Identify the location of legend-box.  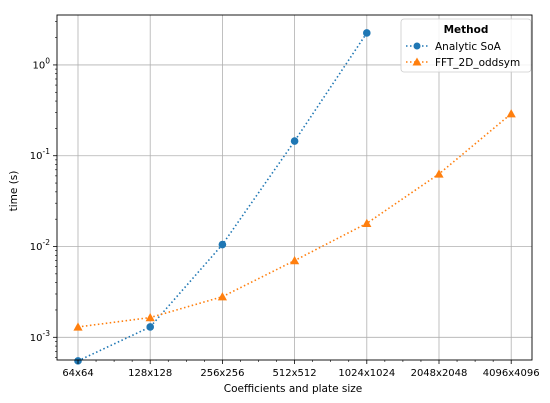
(466, 45).